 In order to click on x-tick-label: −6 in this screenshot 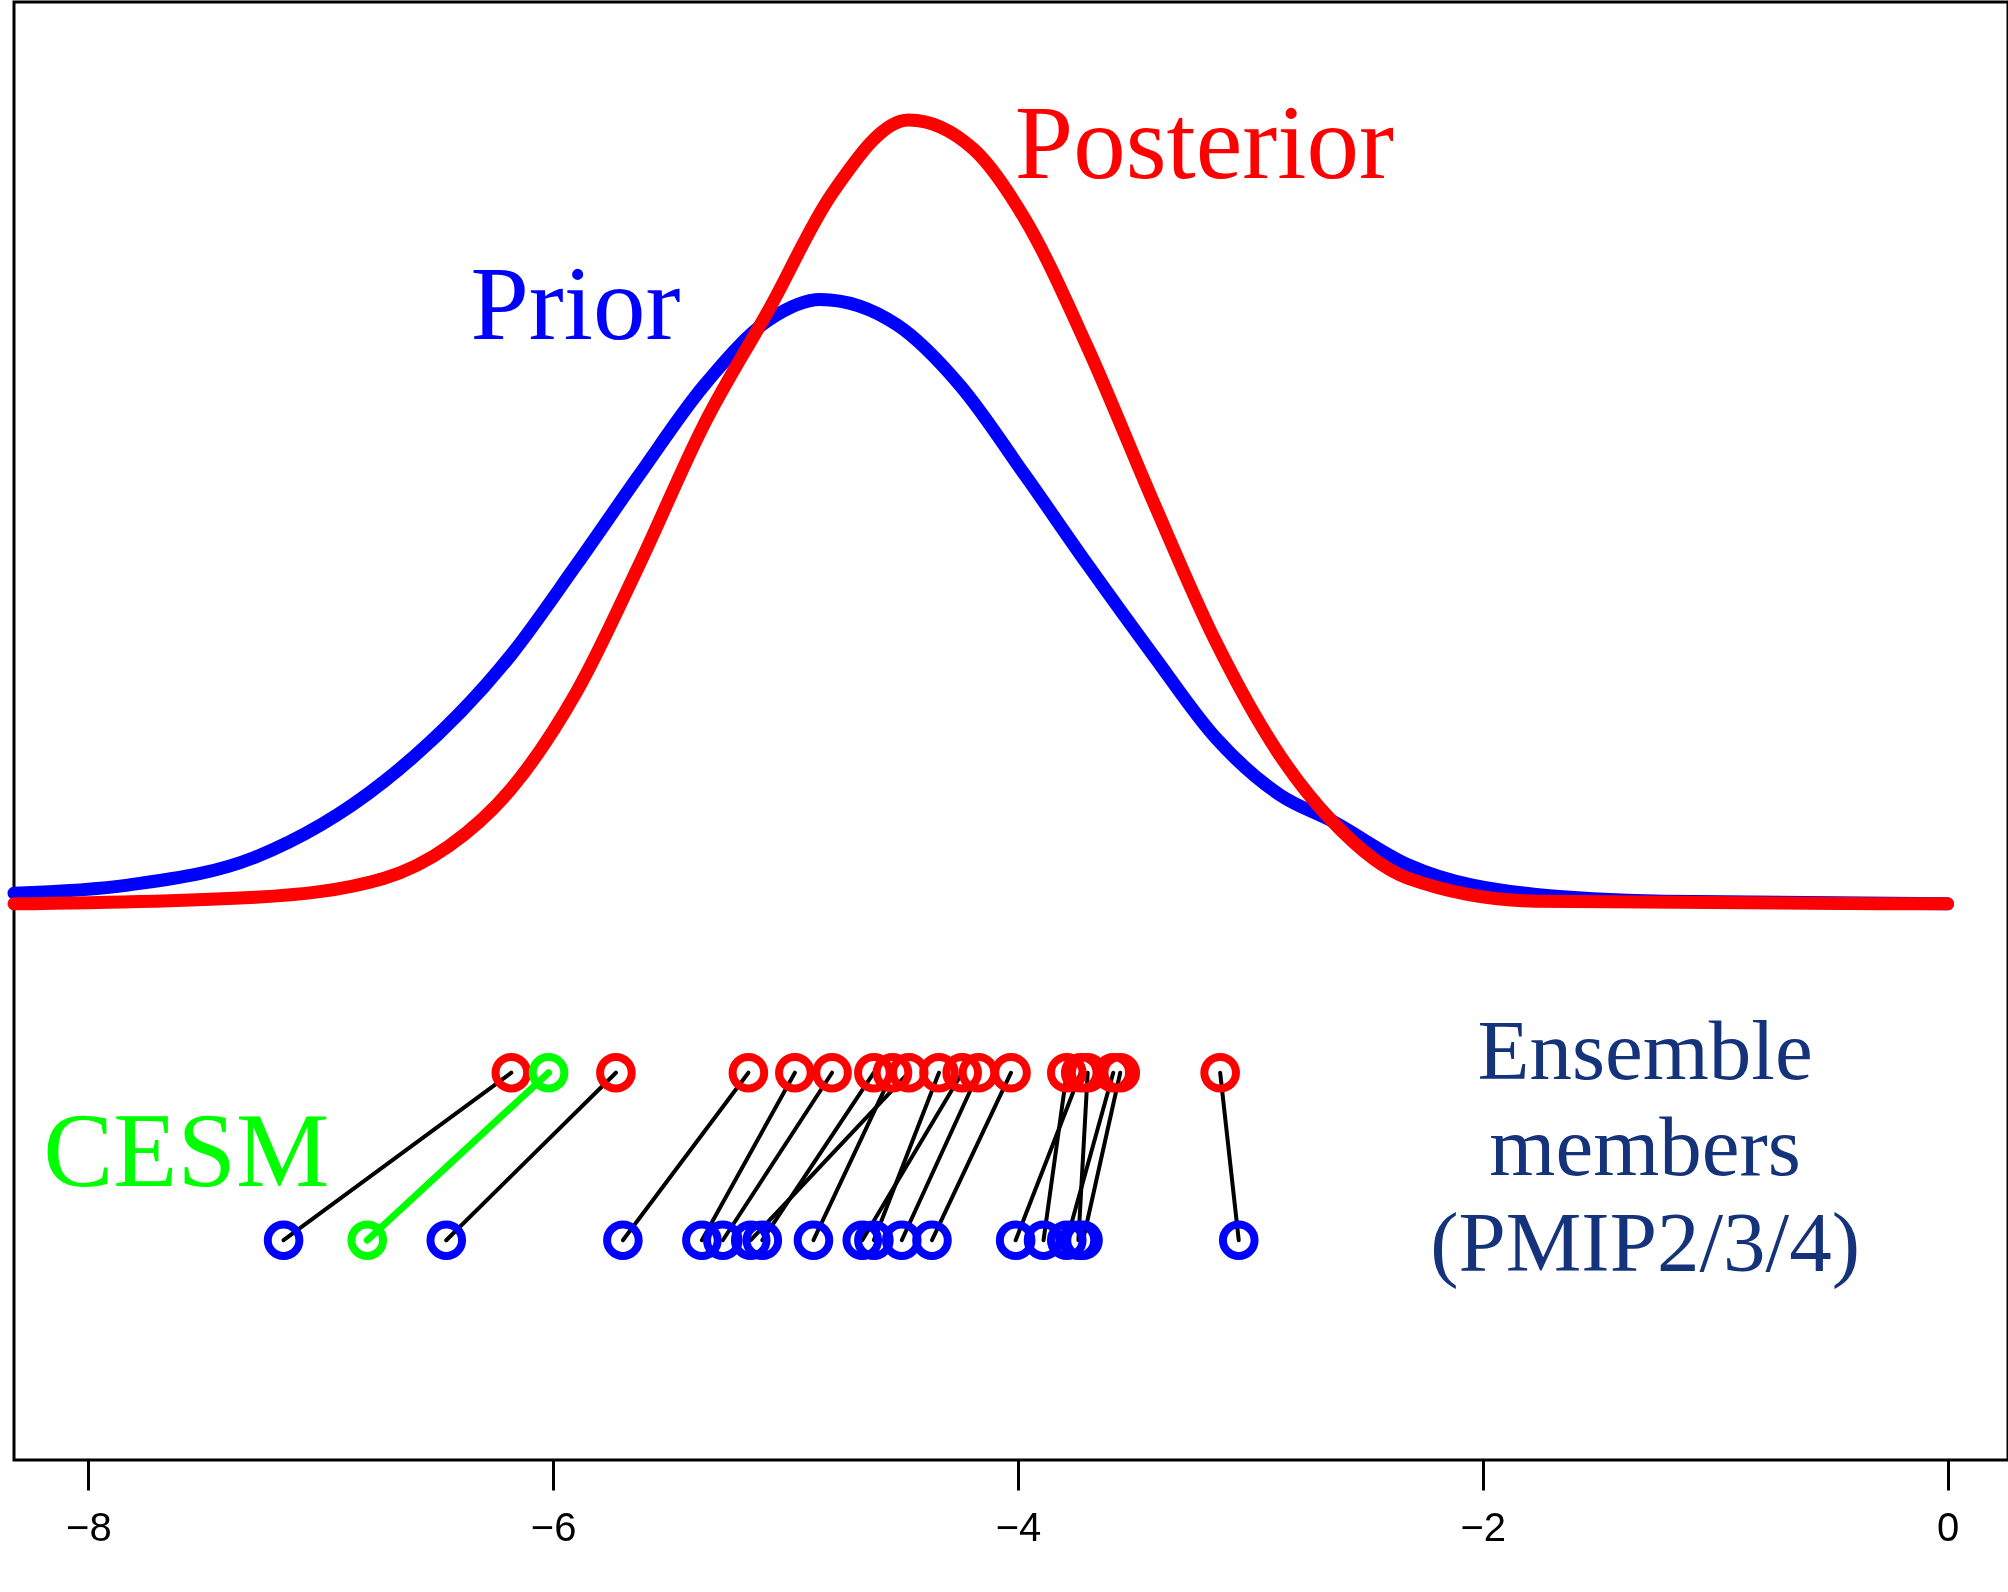, I will do `click(553, 1526)`.